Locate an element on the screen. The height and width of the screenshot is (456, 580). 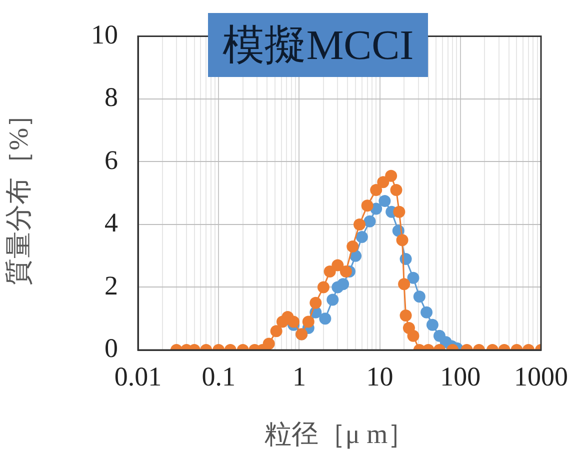
y-tick-label: 2 is located at coordinates (111, 285).